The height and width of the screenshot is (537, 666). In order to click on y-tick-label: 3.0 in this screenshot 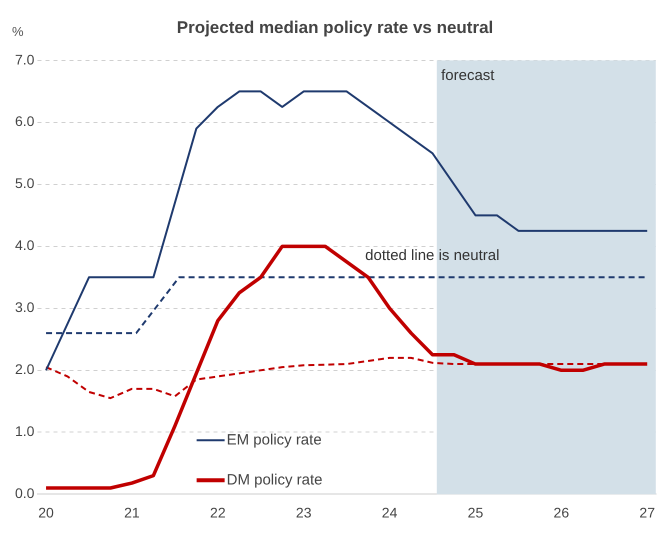, I will do `click(24, 307)`.